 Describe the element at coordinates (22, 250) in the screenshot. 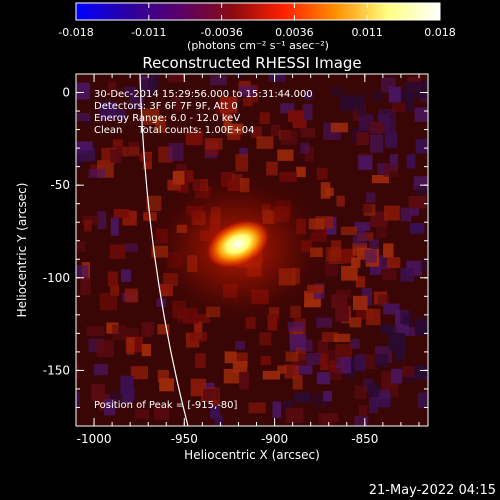

I see `y-axis-label: Heliocentric Y (arcsec)` at that location.